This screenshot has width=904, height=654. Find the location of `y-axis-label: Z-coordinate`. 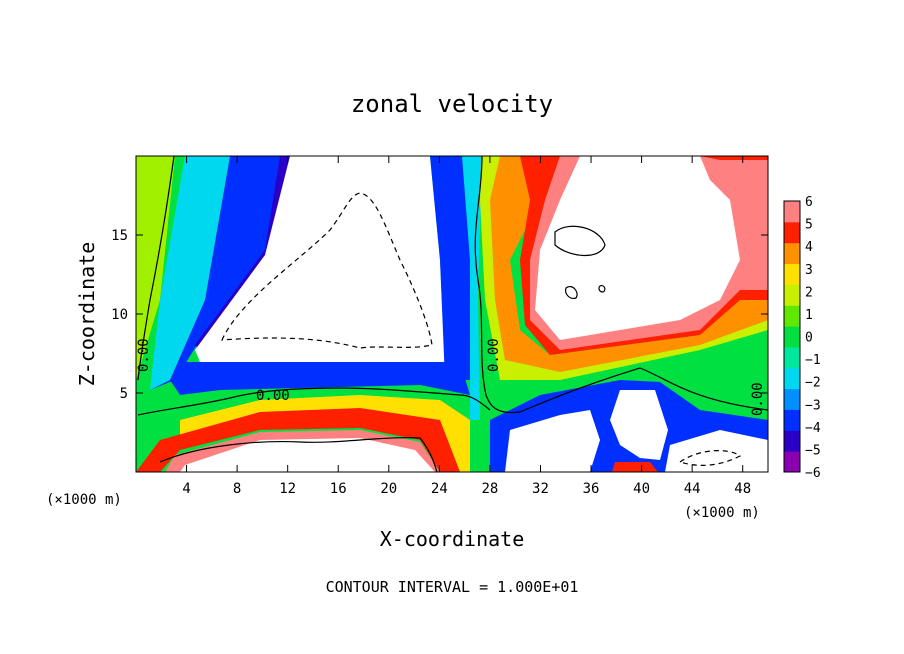

y-axis-label: Z-coordinate is located at coordinates (87, 314).